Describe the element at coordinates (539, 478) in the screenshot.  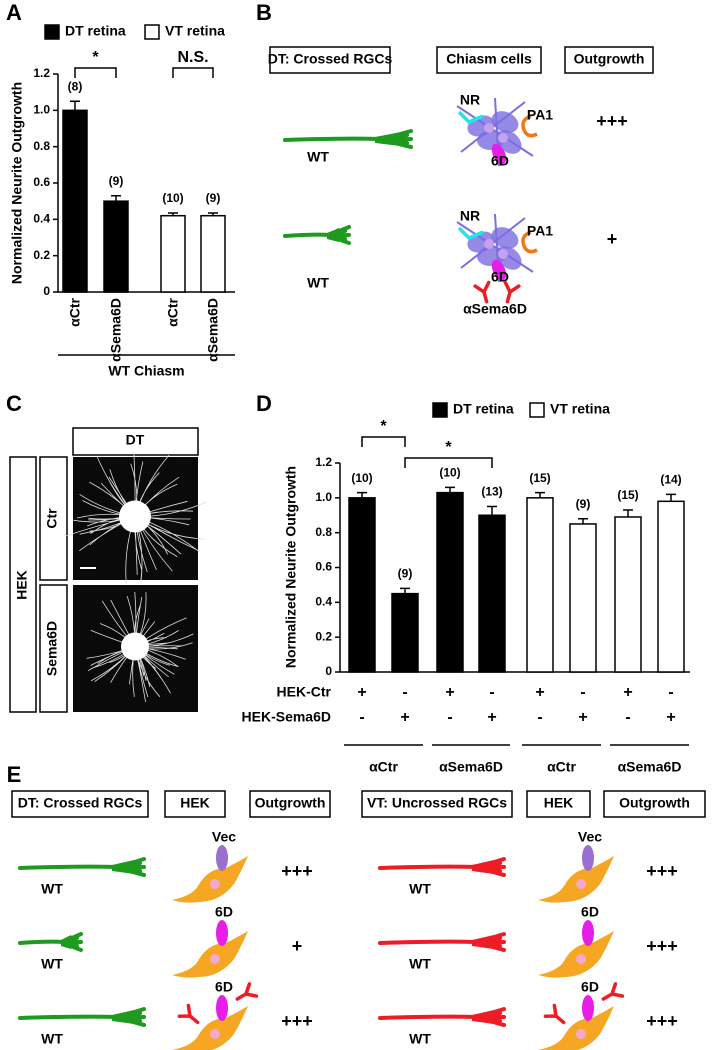
I see `n-label: (15)` at that location.